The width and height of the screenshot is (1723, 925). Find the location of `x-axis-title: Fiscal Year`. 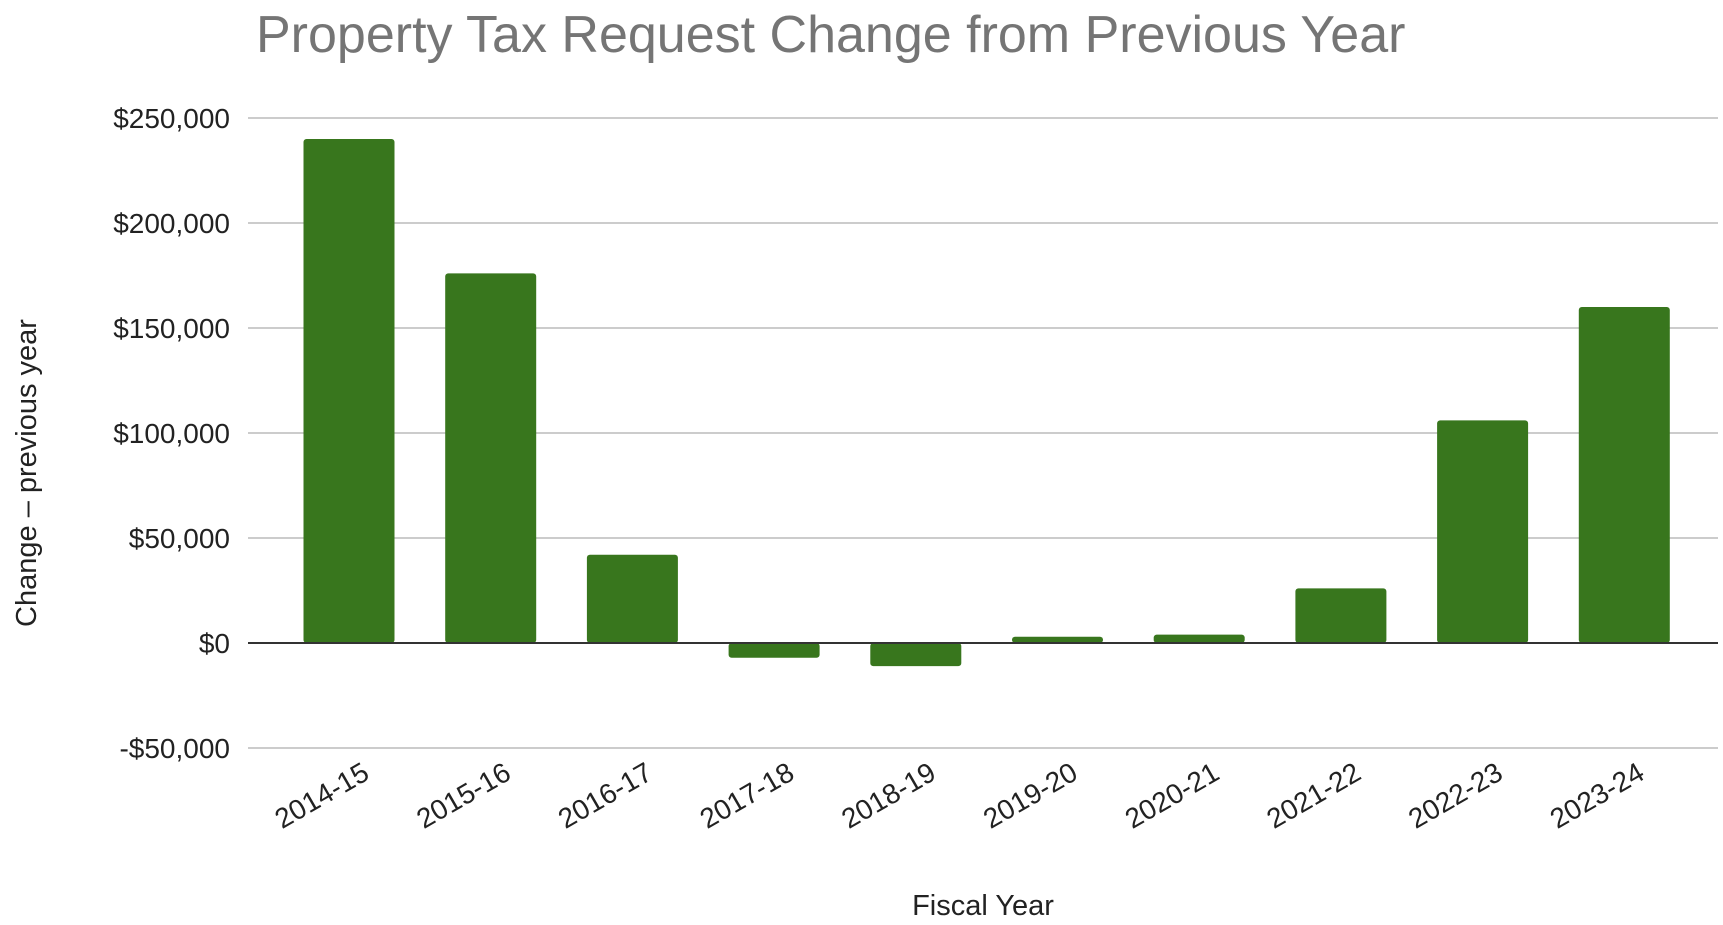

x-axis-title: Fiscal Year is located at coordinates (983, 906).